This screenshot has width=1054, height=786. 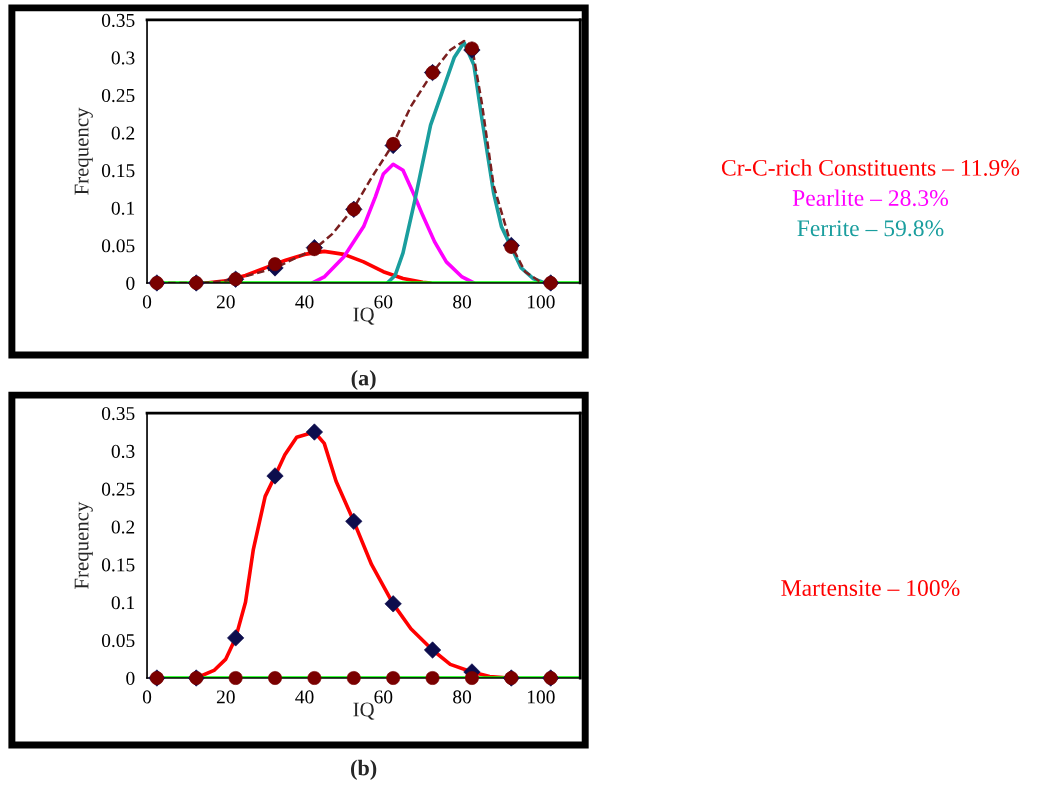 What do you see at coordinates (363, 380) in the screenshot?
I see `text: (a)` at bounding box center [363, 380].